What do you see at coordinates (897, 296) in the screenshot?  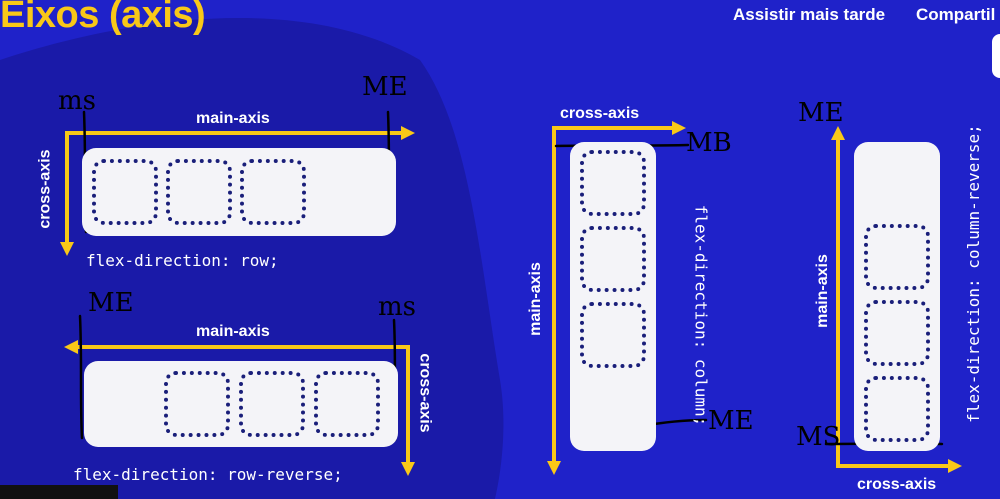 I see `column-reverse-flex-container` at bounding box center [897, 296].